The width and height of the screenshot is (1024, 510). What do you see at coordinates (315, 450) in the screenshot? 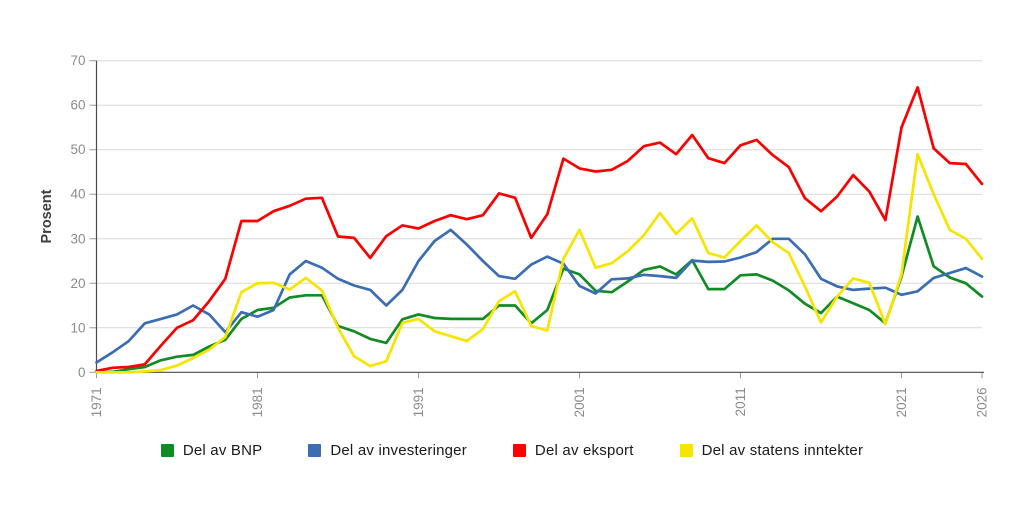
I see `series-swatch-blue` at bounding box center [315, 450].